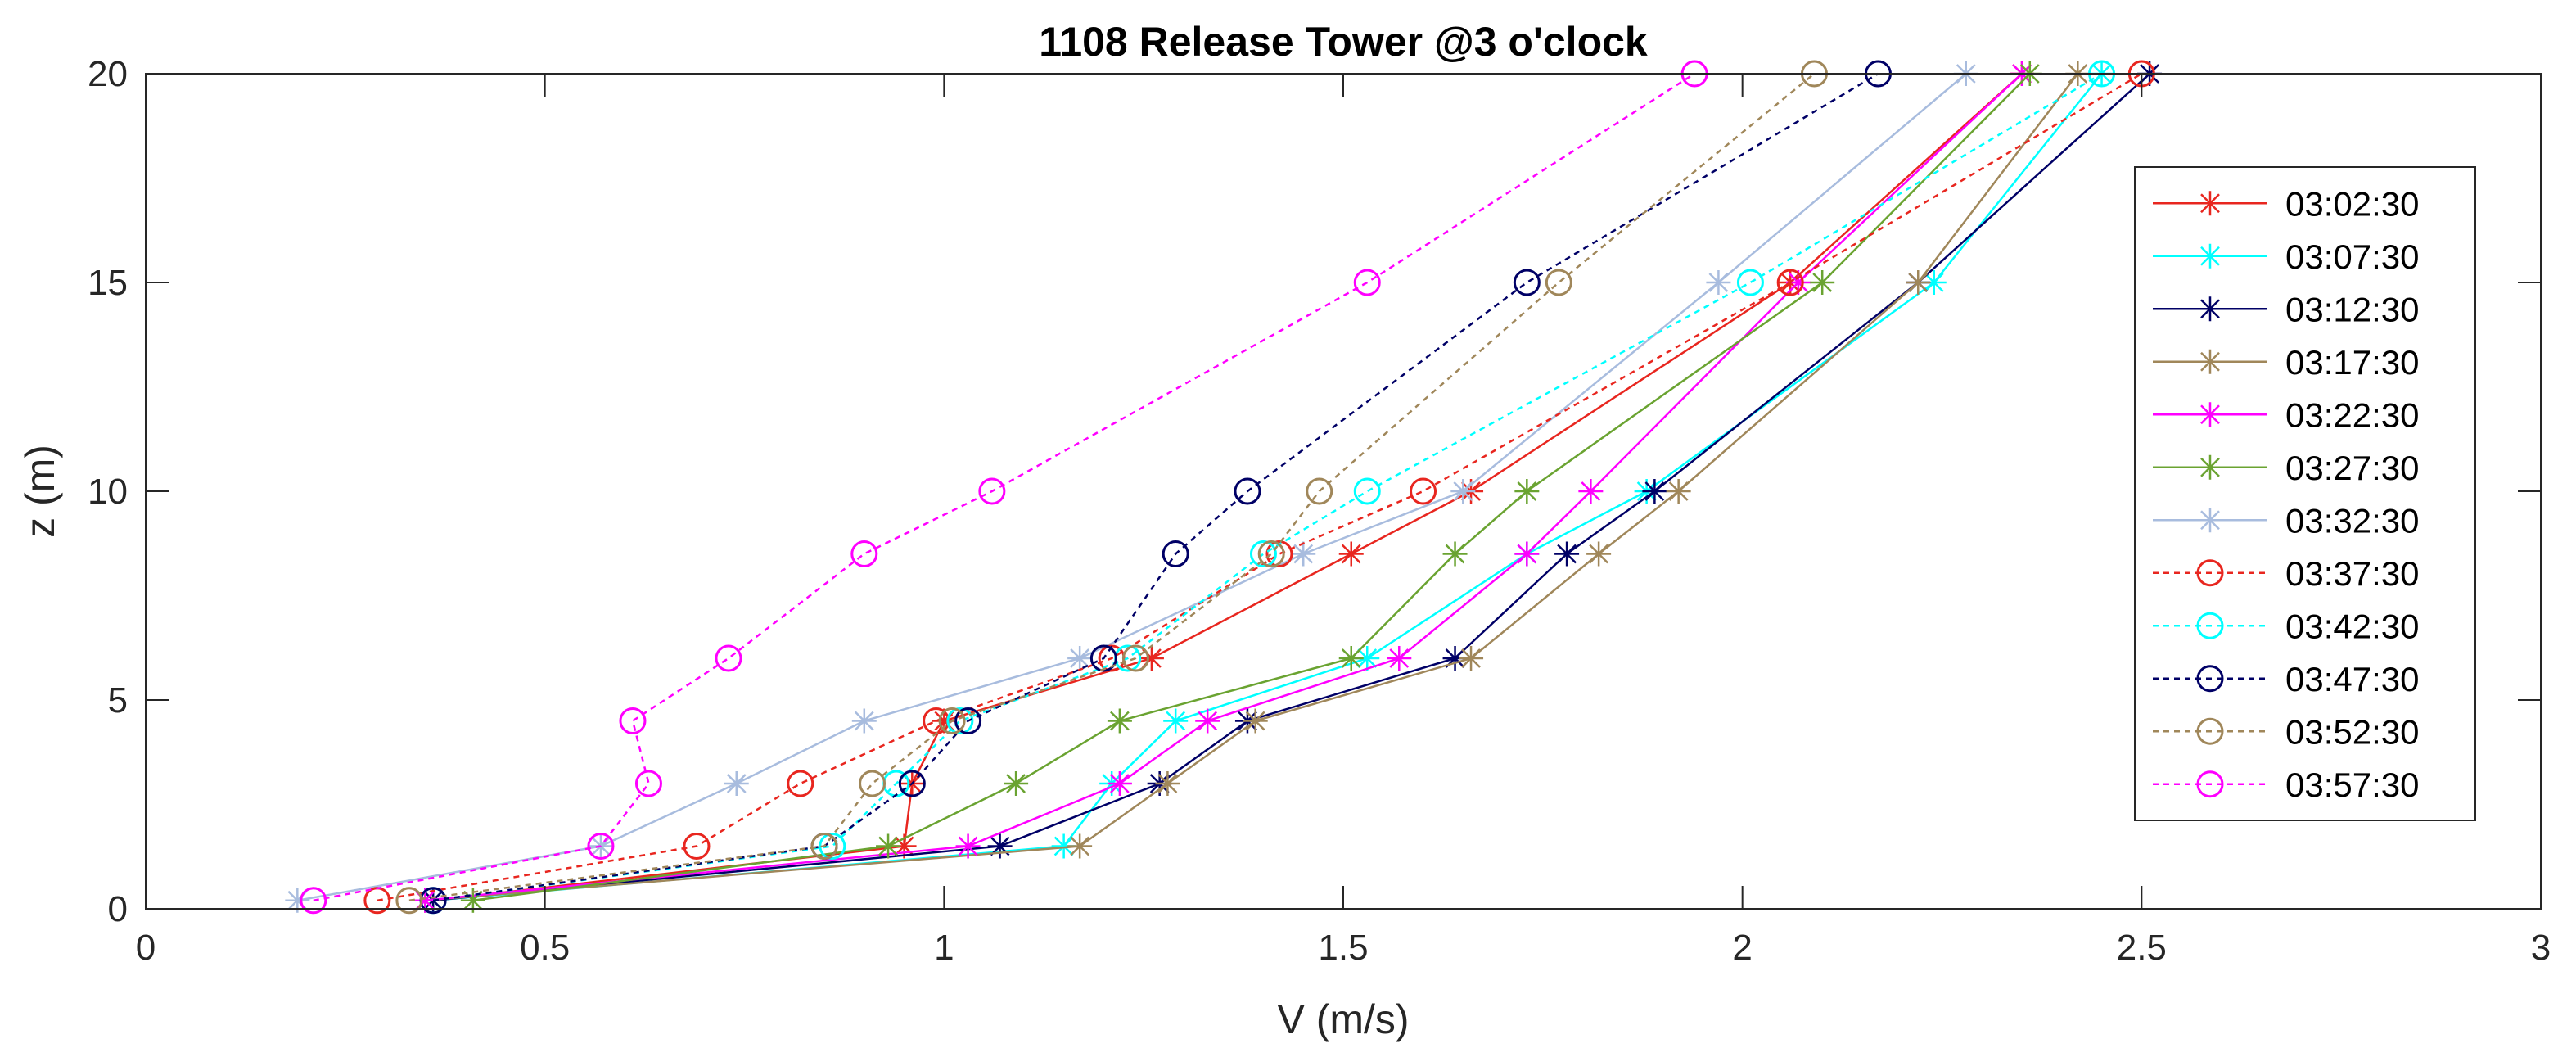  What do you see at coordinates (2352, 256) in the screenshot?
I see `legend-label: 03:07:30` at bounding box center [2352, 256].